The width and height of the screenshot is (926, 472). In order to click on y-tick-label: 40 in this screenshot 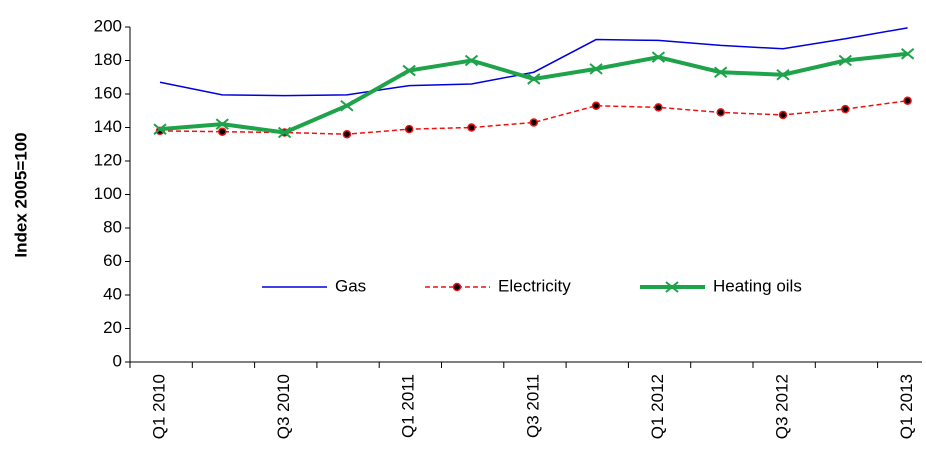, I will do `click(112, 293)`.